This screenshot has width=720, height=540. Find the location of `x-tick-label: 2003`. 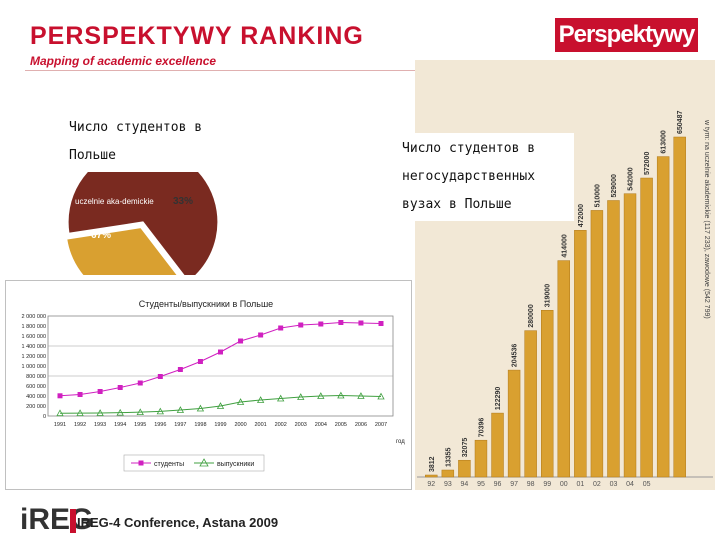

x-tick-label: 2003 is located at coordinates (301, 425).